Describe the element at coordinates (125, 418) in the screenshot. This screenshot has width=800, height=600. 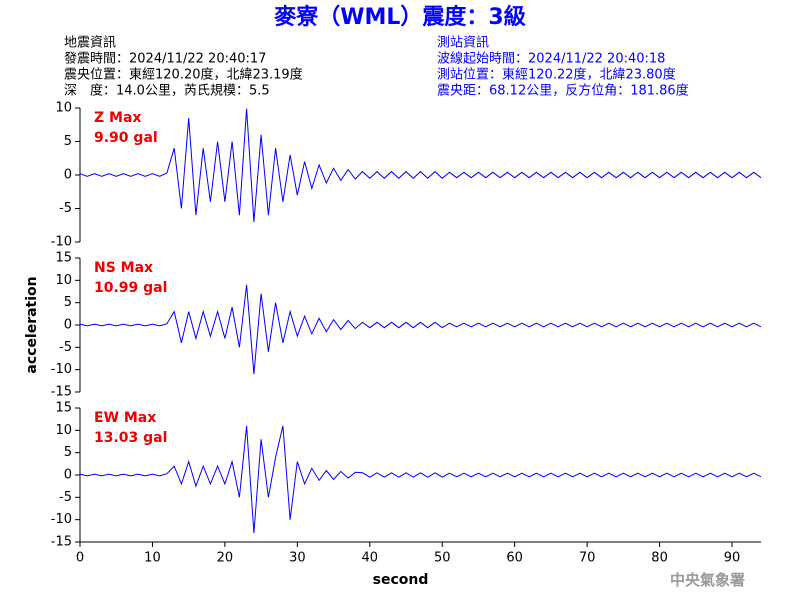
I see `annotation: EW Max` at that location.